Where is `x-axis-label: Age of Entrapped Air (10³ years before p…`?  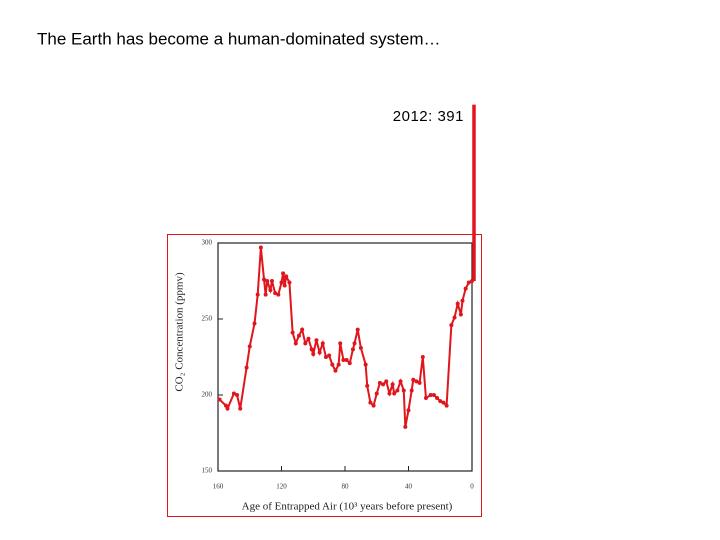
x-axis-label: Age of Entrapped Air (10³ years before p… is located at coordinates (347, 507).